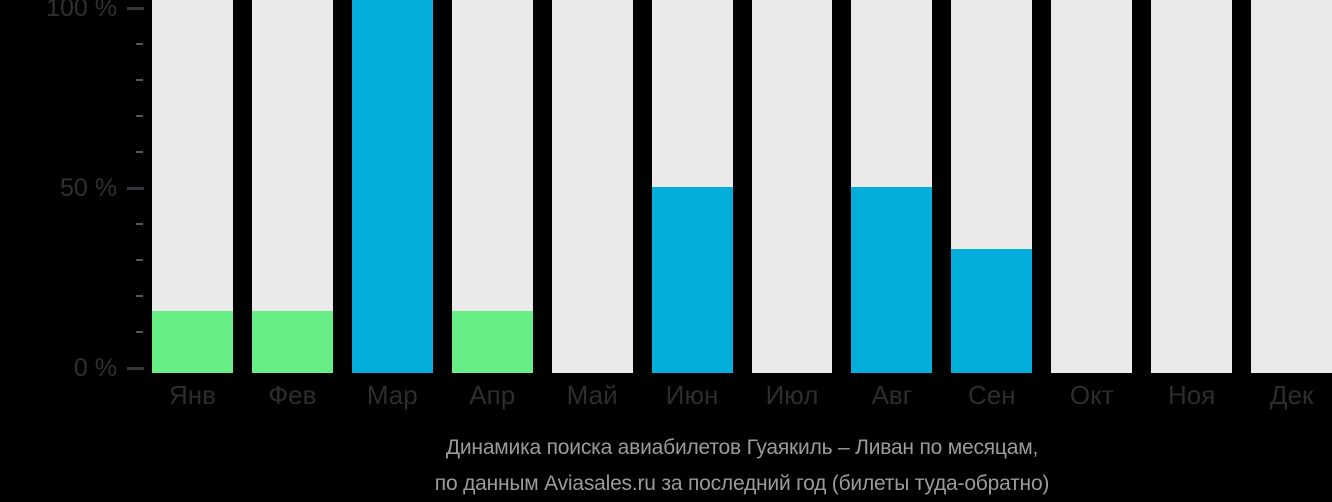 The height and width of the screenshot is (502, 1332). I want to click on bar-track-Июл, so click(792, 186).